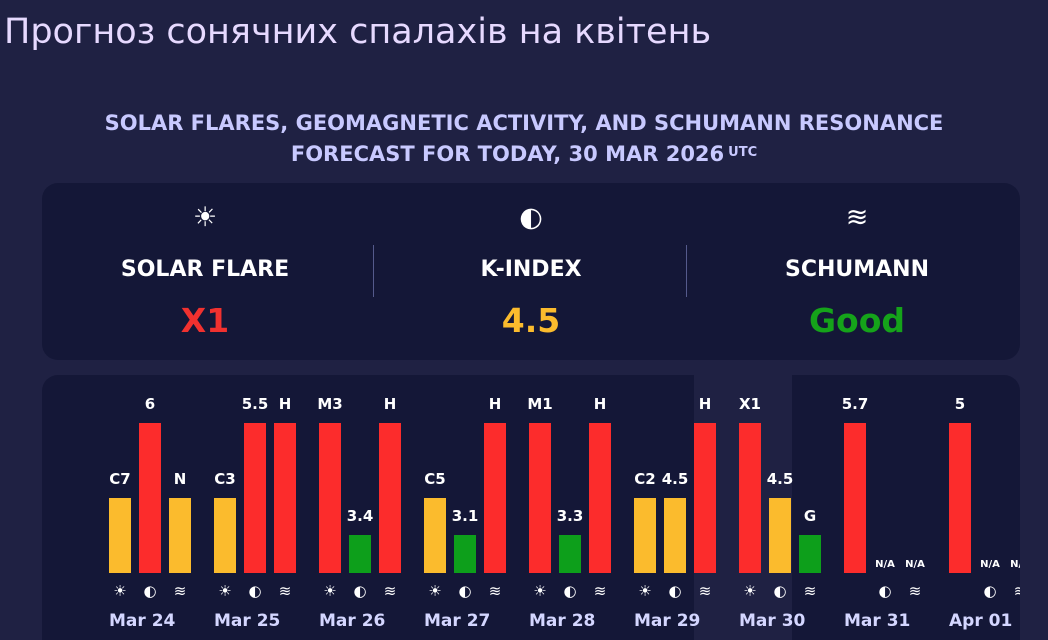 The image size is (1048, 640). I want to click on kindex-value-mar-27: 3.1, so click(465, 516).